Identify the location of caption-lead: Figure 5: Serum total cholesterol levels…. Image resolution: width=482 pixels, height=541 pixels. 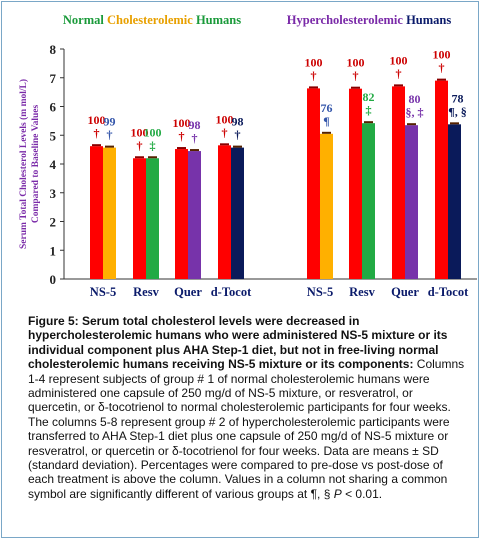
(238, 343).